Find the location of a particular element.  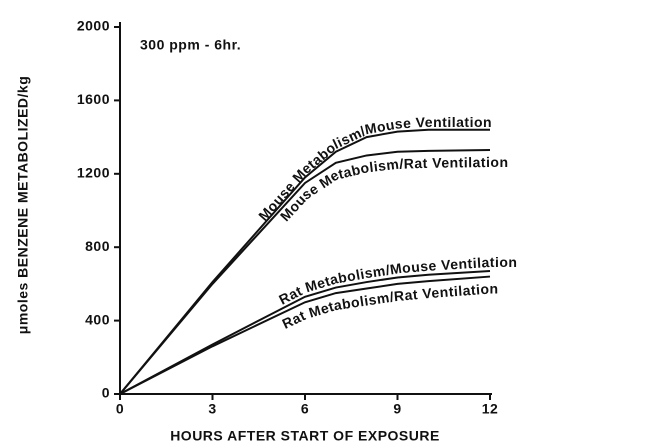

x-tick-label: 0 is located at coordinates (120, 409).